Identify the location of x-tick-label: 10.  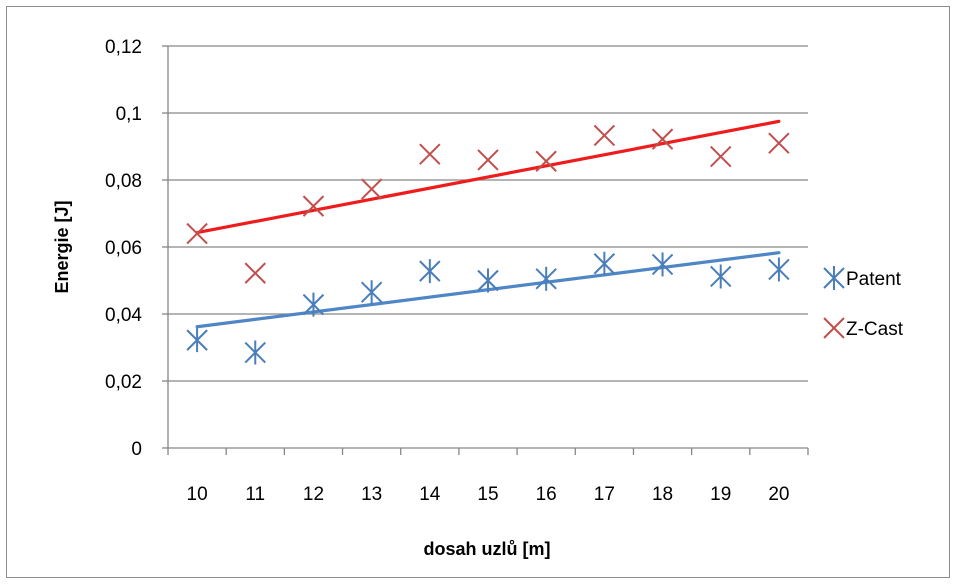
(197, 494).